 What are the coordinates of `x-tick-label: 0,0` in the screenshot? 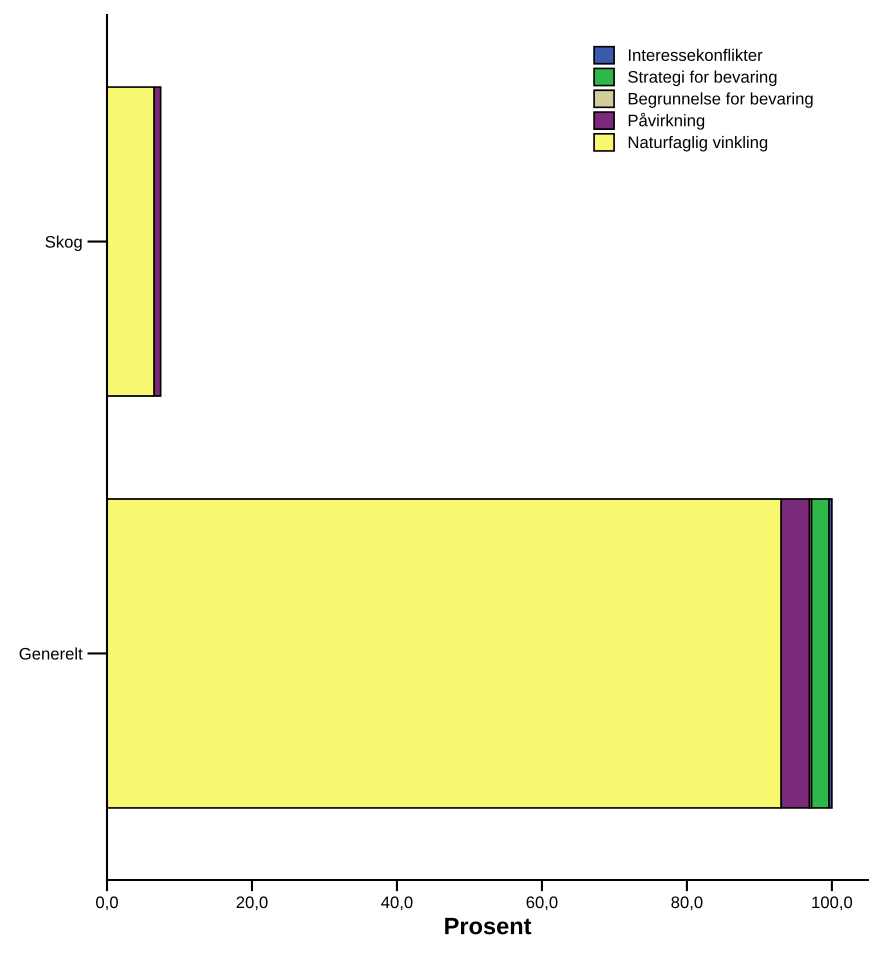 It's located at (107, 903).